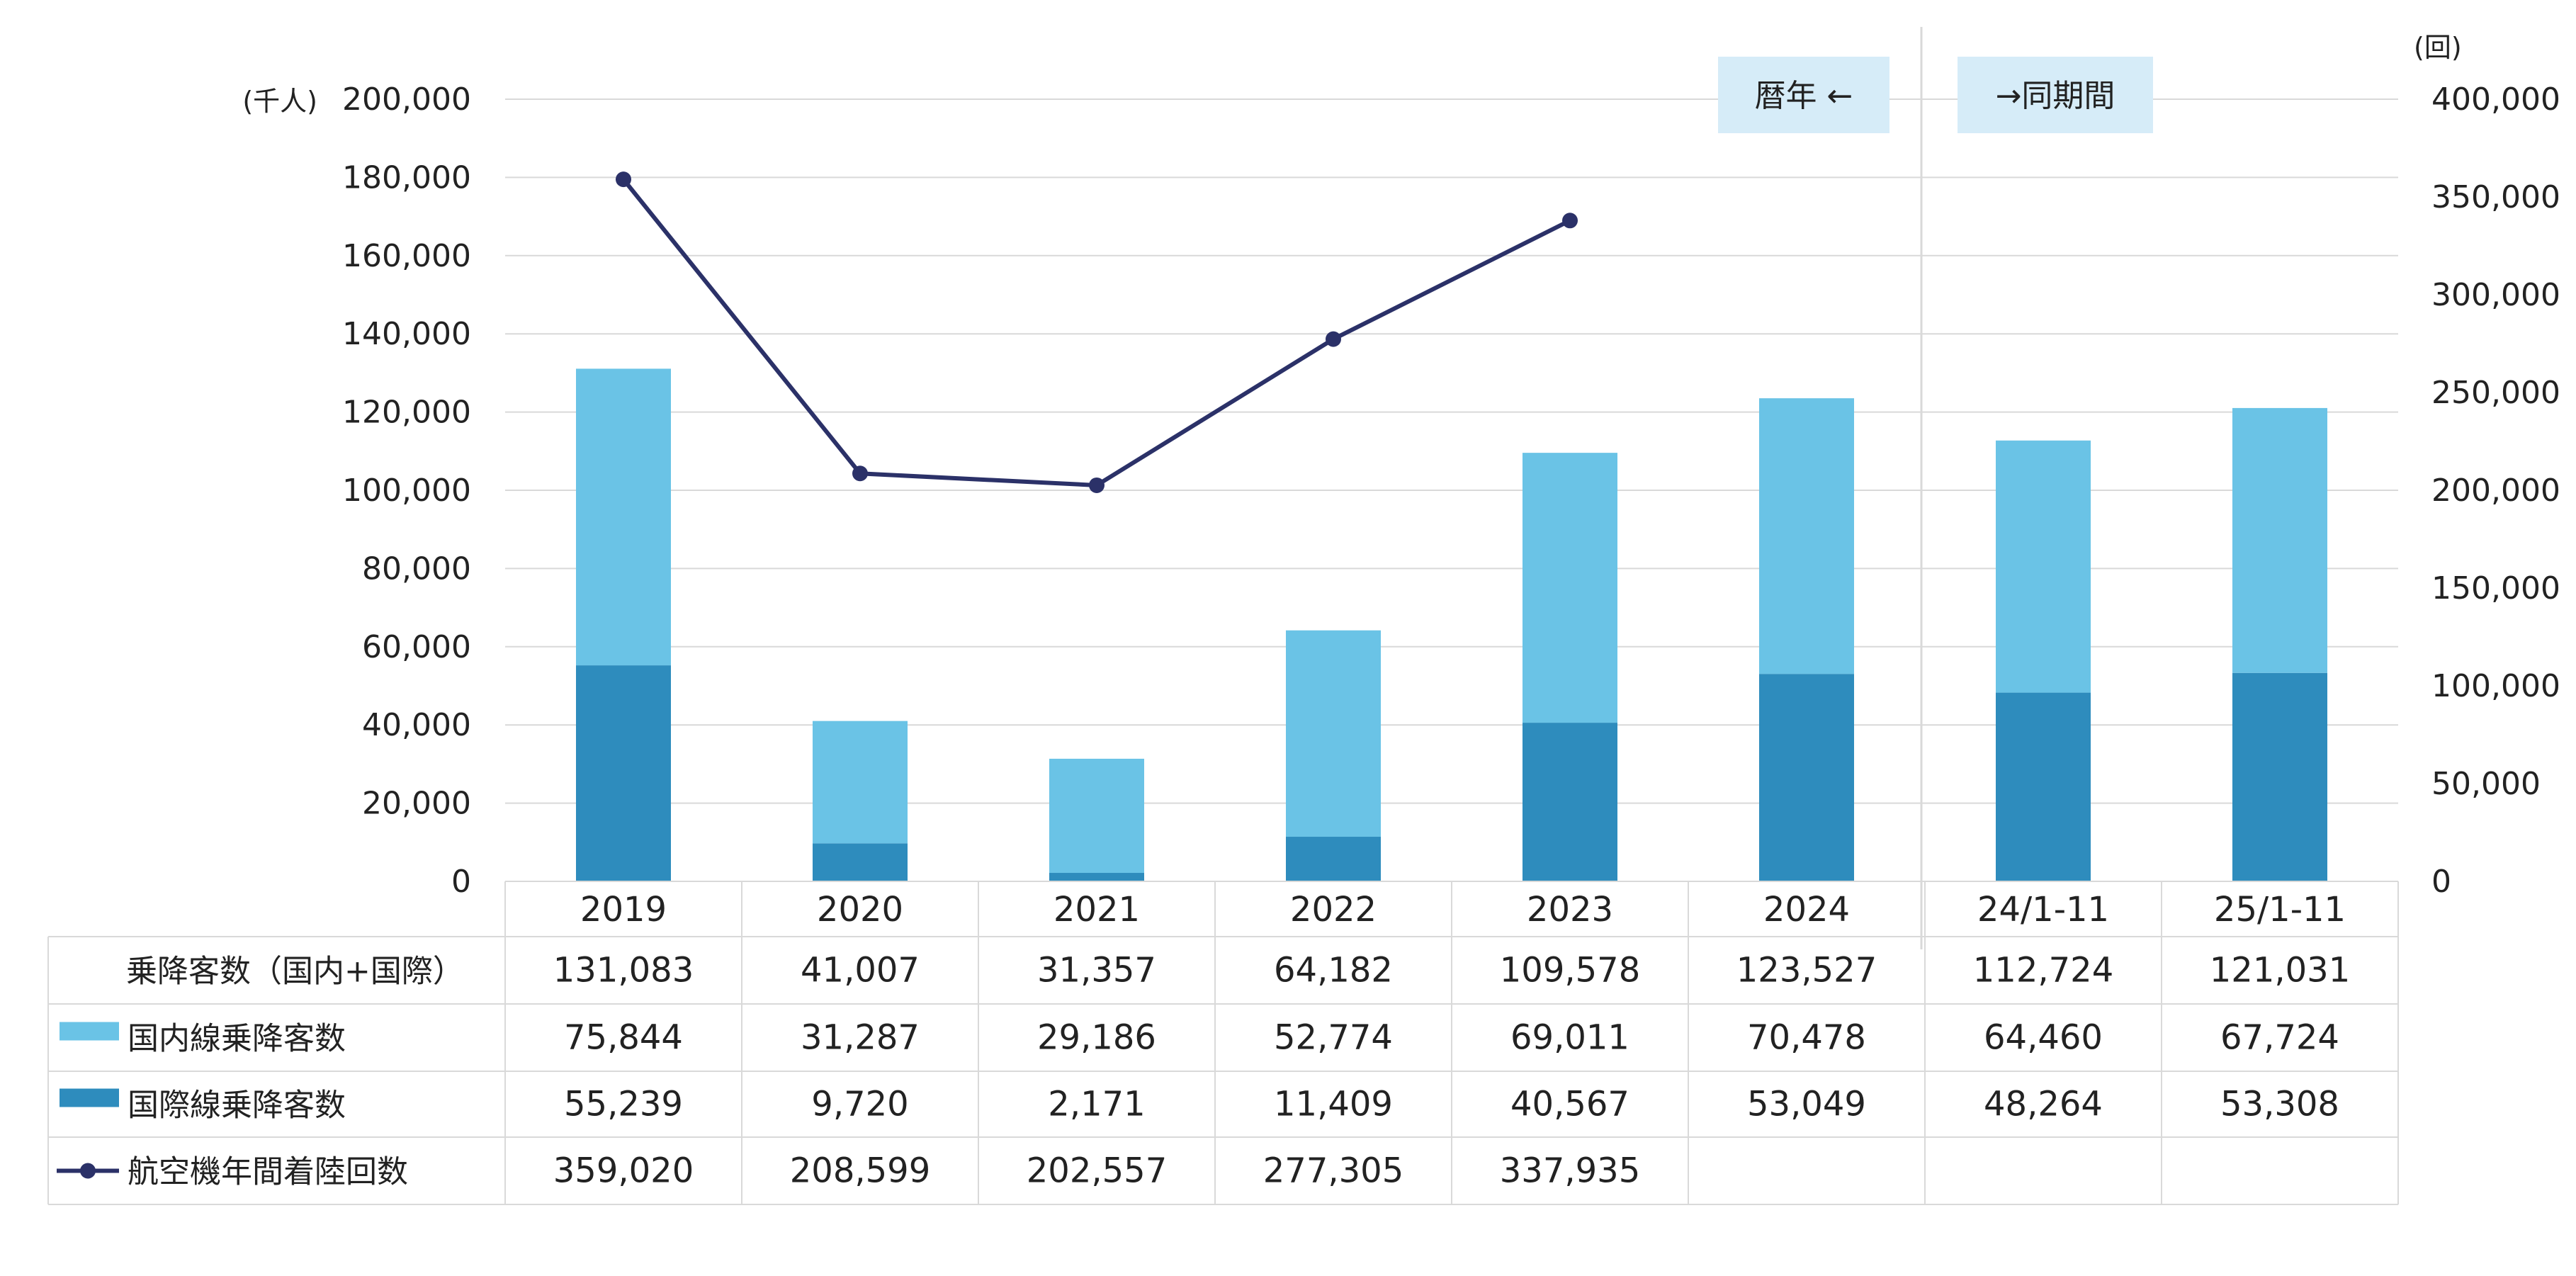 The height and width of the screenshot is (1276, 2576). Describe the element at coordinates (2495, 100) in the screenshot. I see `right-tick-label: 400,000` at that location.